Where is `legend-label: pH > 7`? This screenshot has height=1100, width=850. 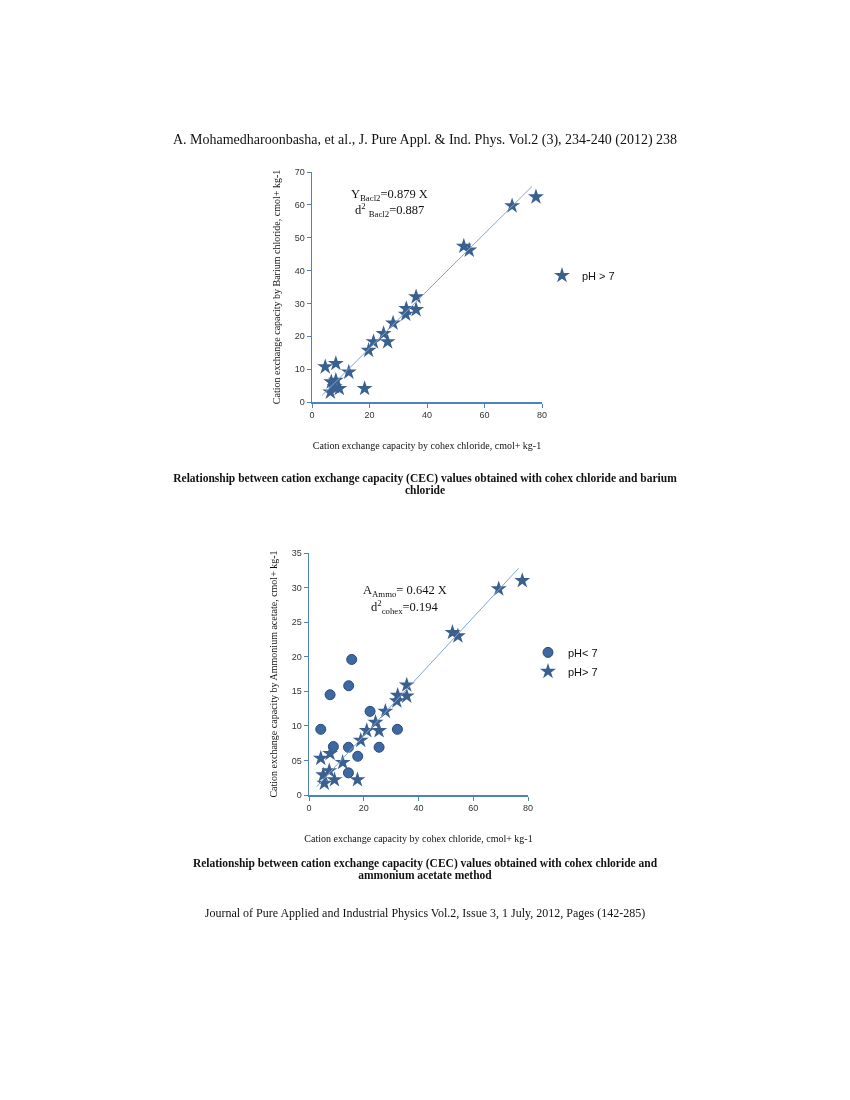 legend-label: pH > 7 is located at coordinates (598, 275).